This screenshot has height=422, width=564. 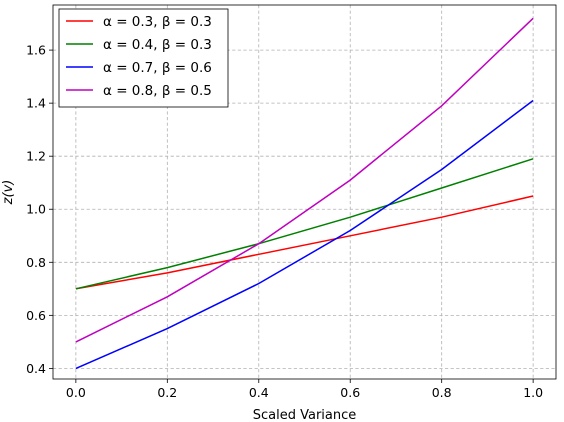 I want to click on legend-label-1: α = 0.3, β = 0.3, so click(x=157, y=22).